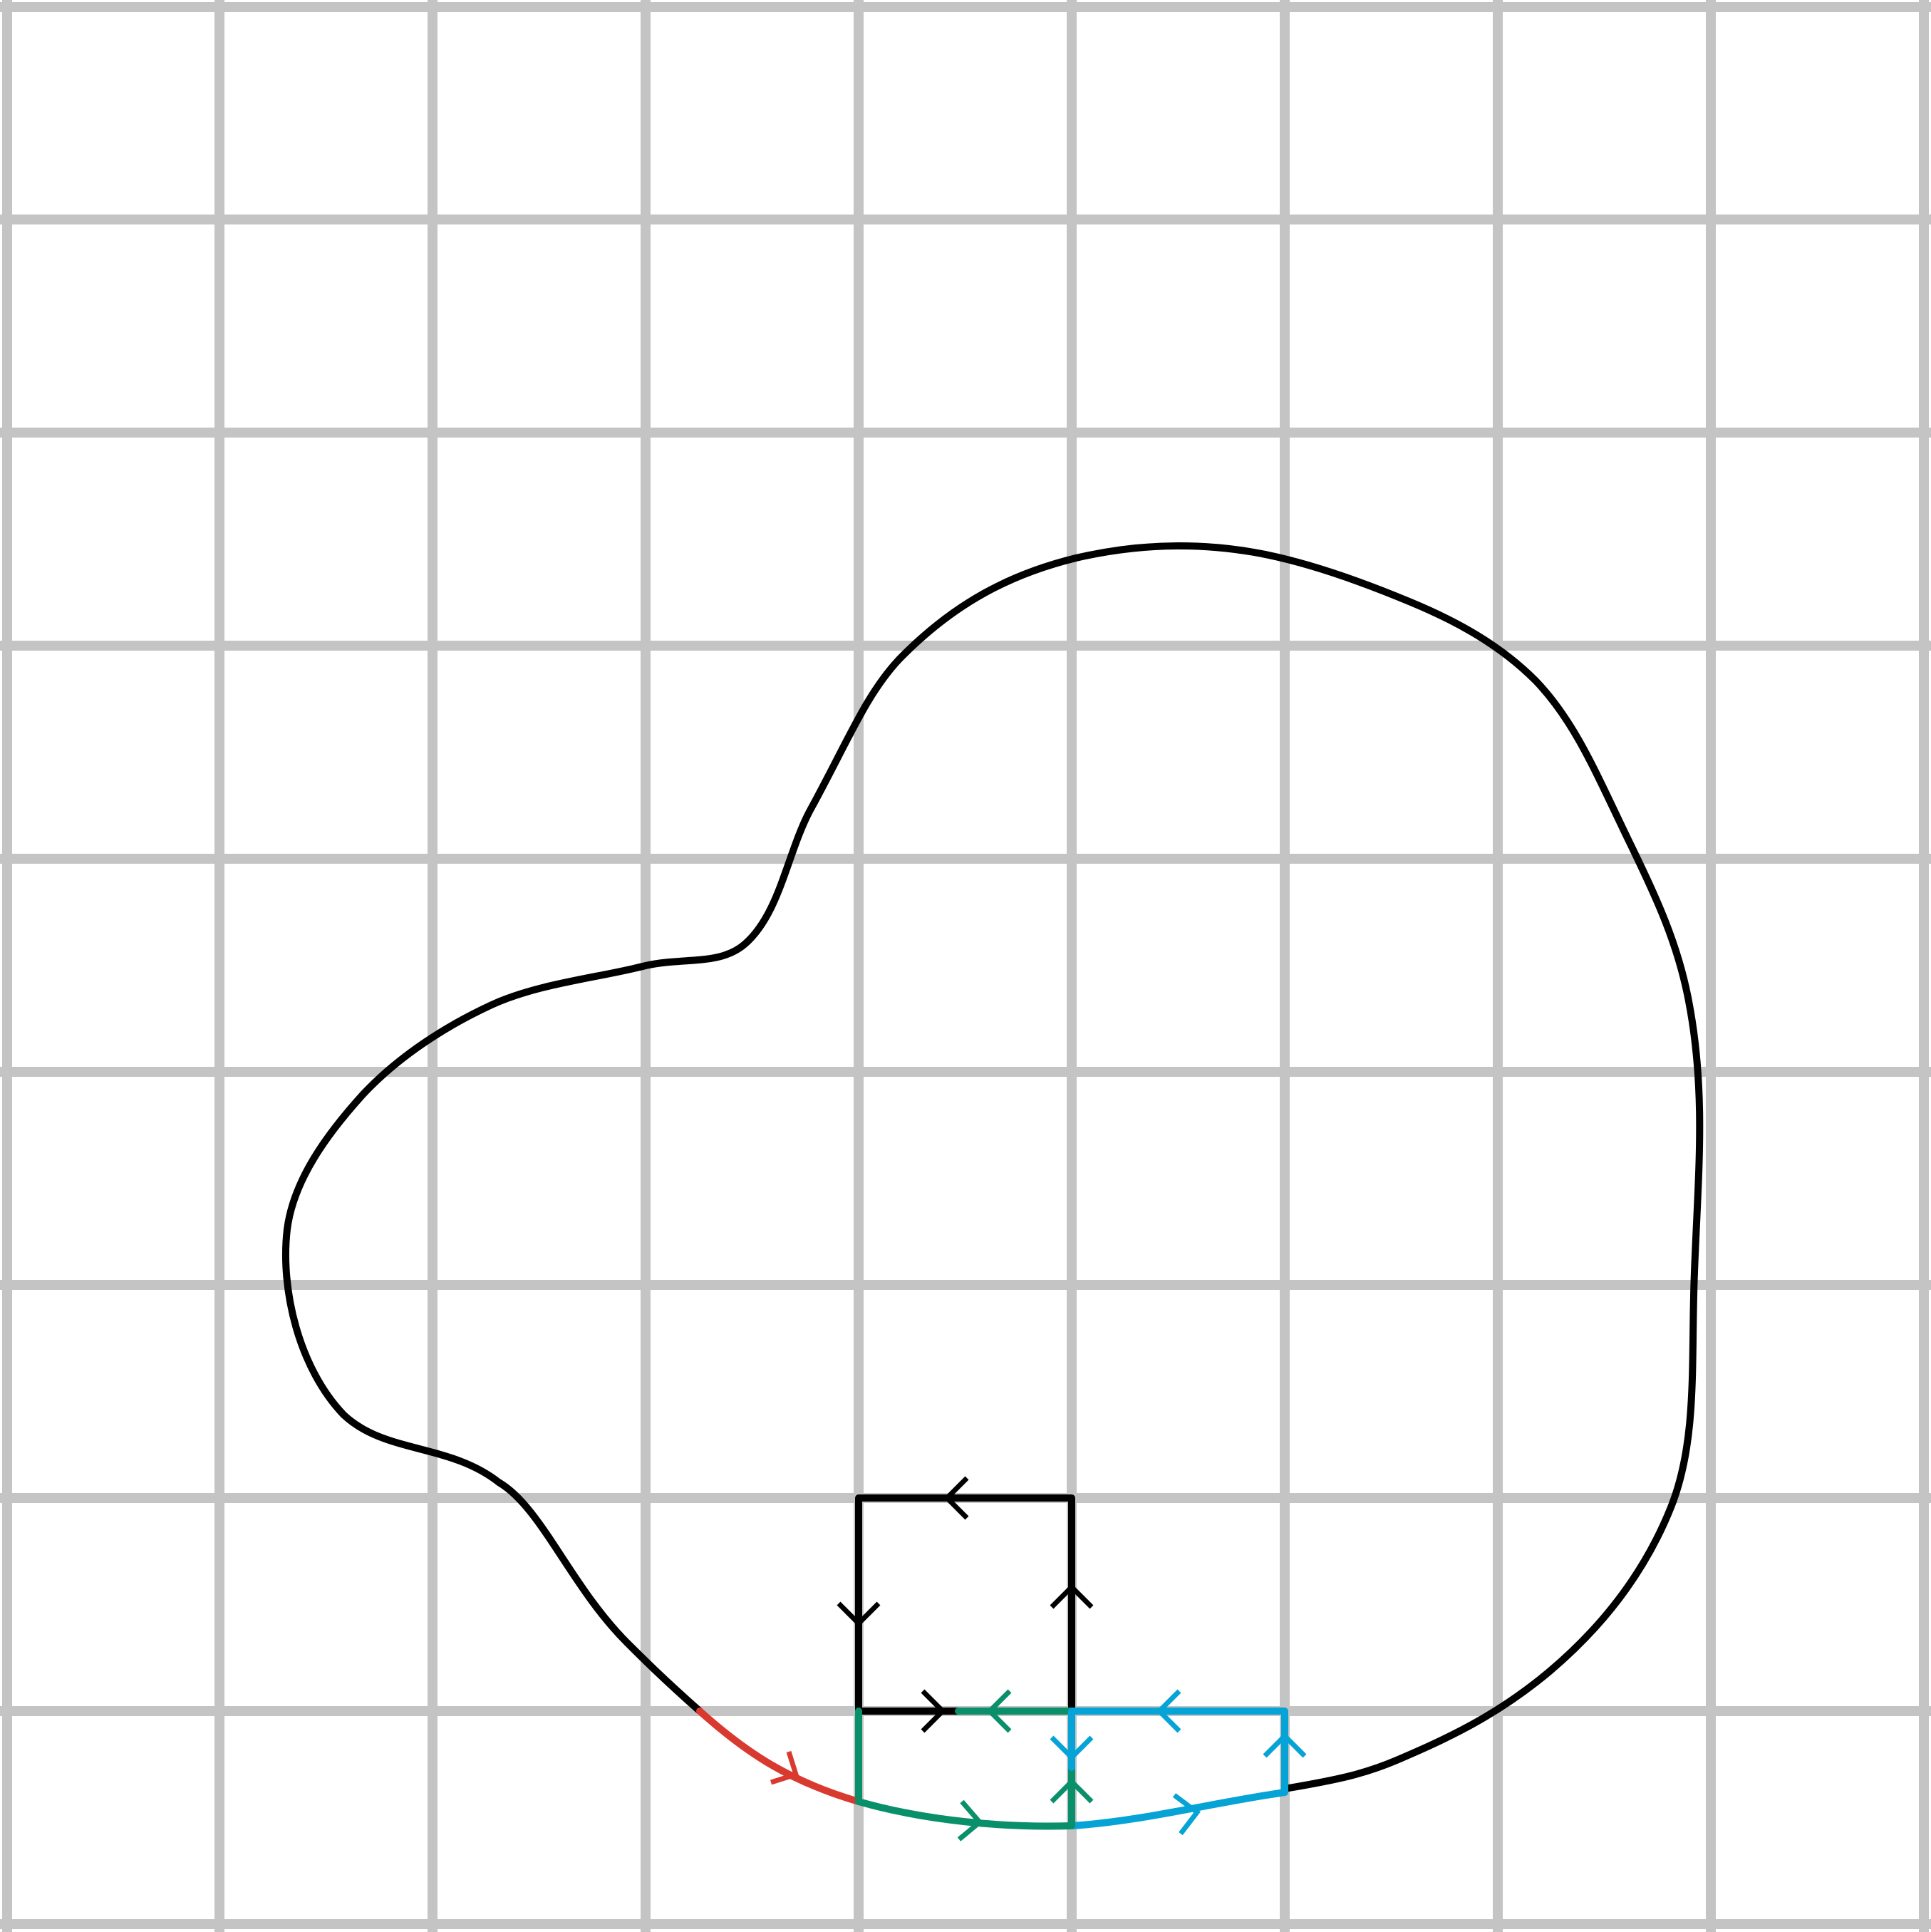  I want to click on boundary-red-segment, so click(779, 1756).